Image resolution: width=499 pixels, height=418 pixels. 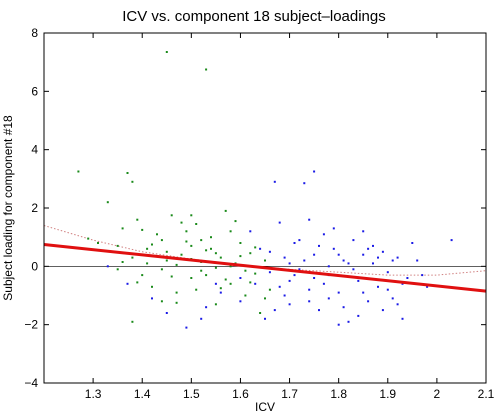 I want to click on regression-line, so click(x=265, y=267).